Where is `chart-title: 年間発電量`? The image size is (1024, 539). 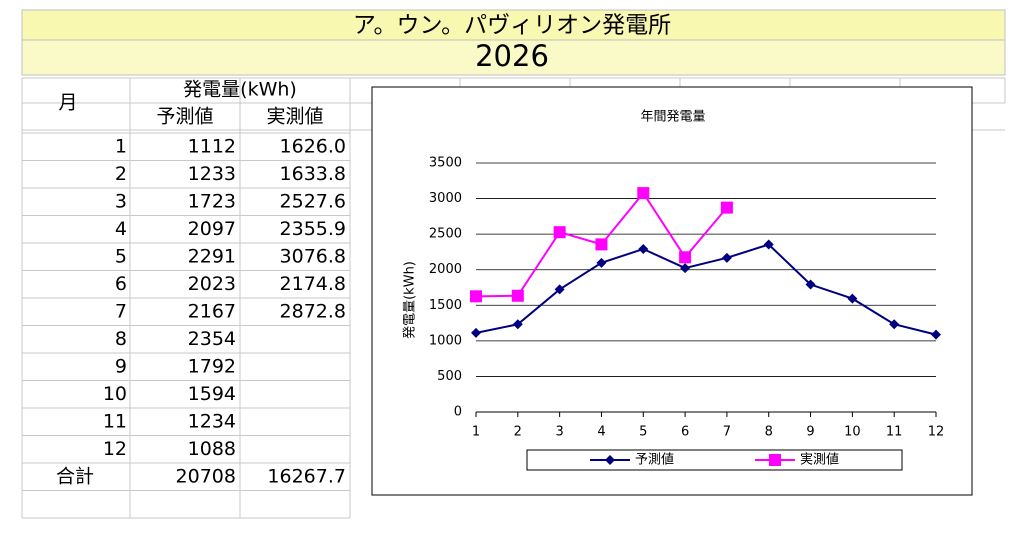 chart-title: 年間発電量 is located at coordinates (672, 117).